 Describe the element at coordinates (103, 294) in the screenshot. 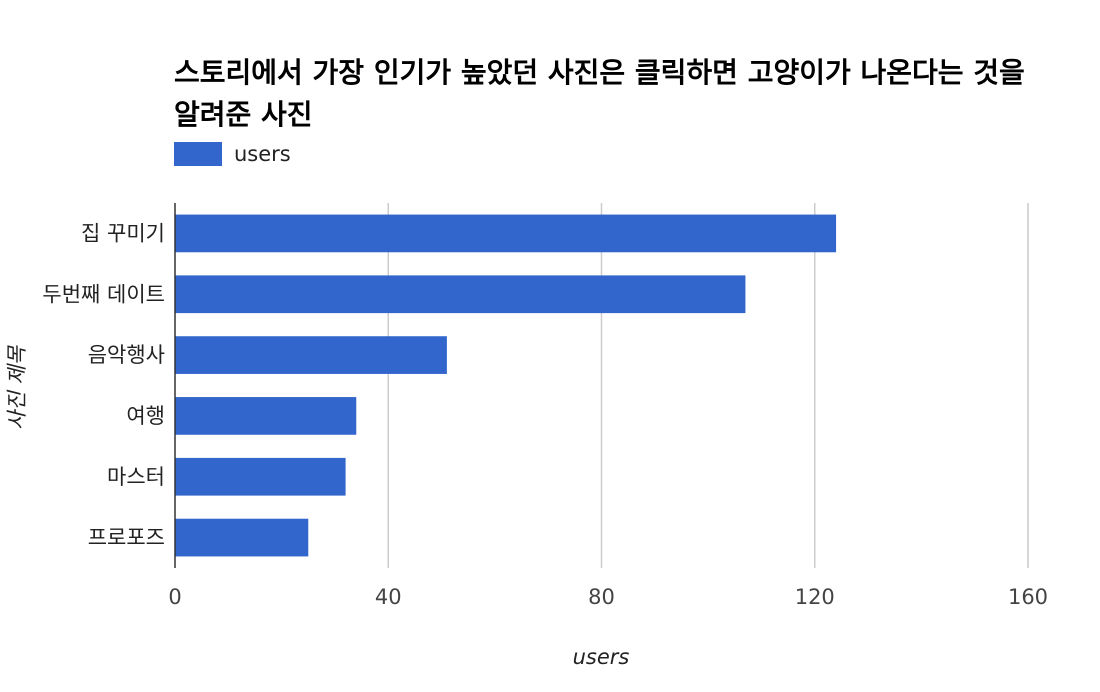

I see `category-label: 두번째 데이트` at that location.